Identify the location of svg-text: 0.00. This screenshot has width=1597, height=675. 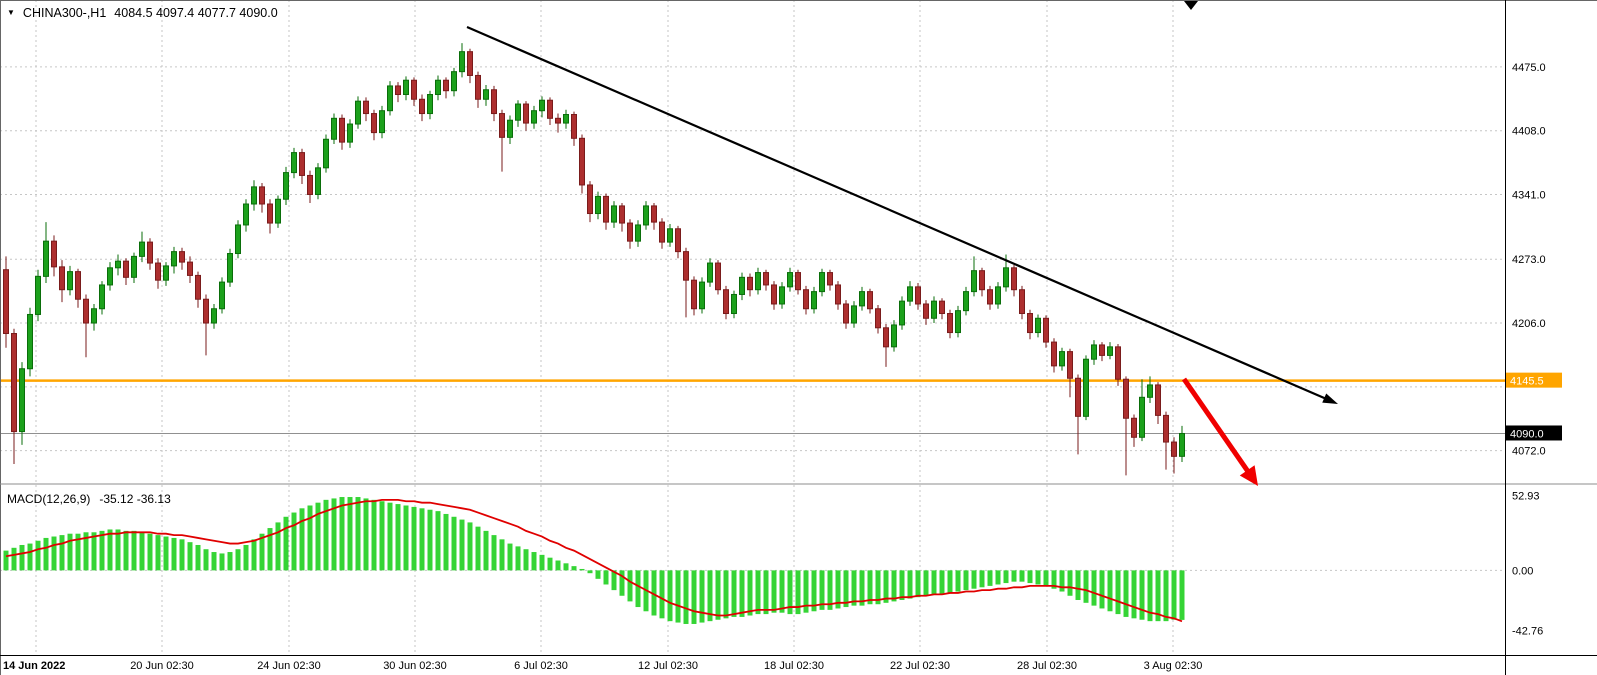
(1522, 571).